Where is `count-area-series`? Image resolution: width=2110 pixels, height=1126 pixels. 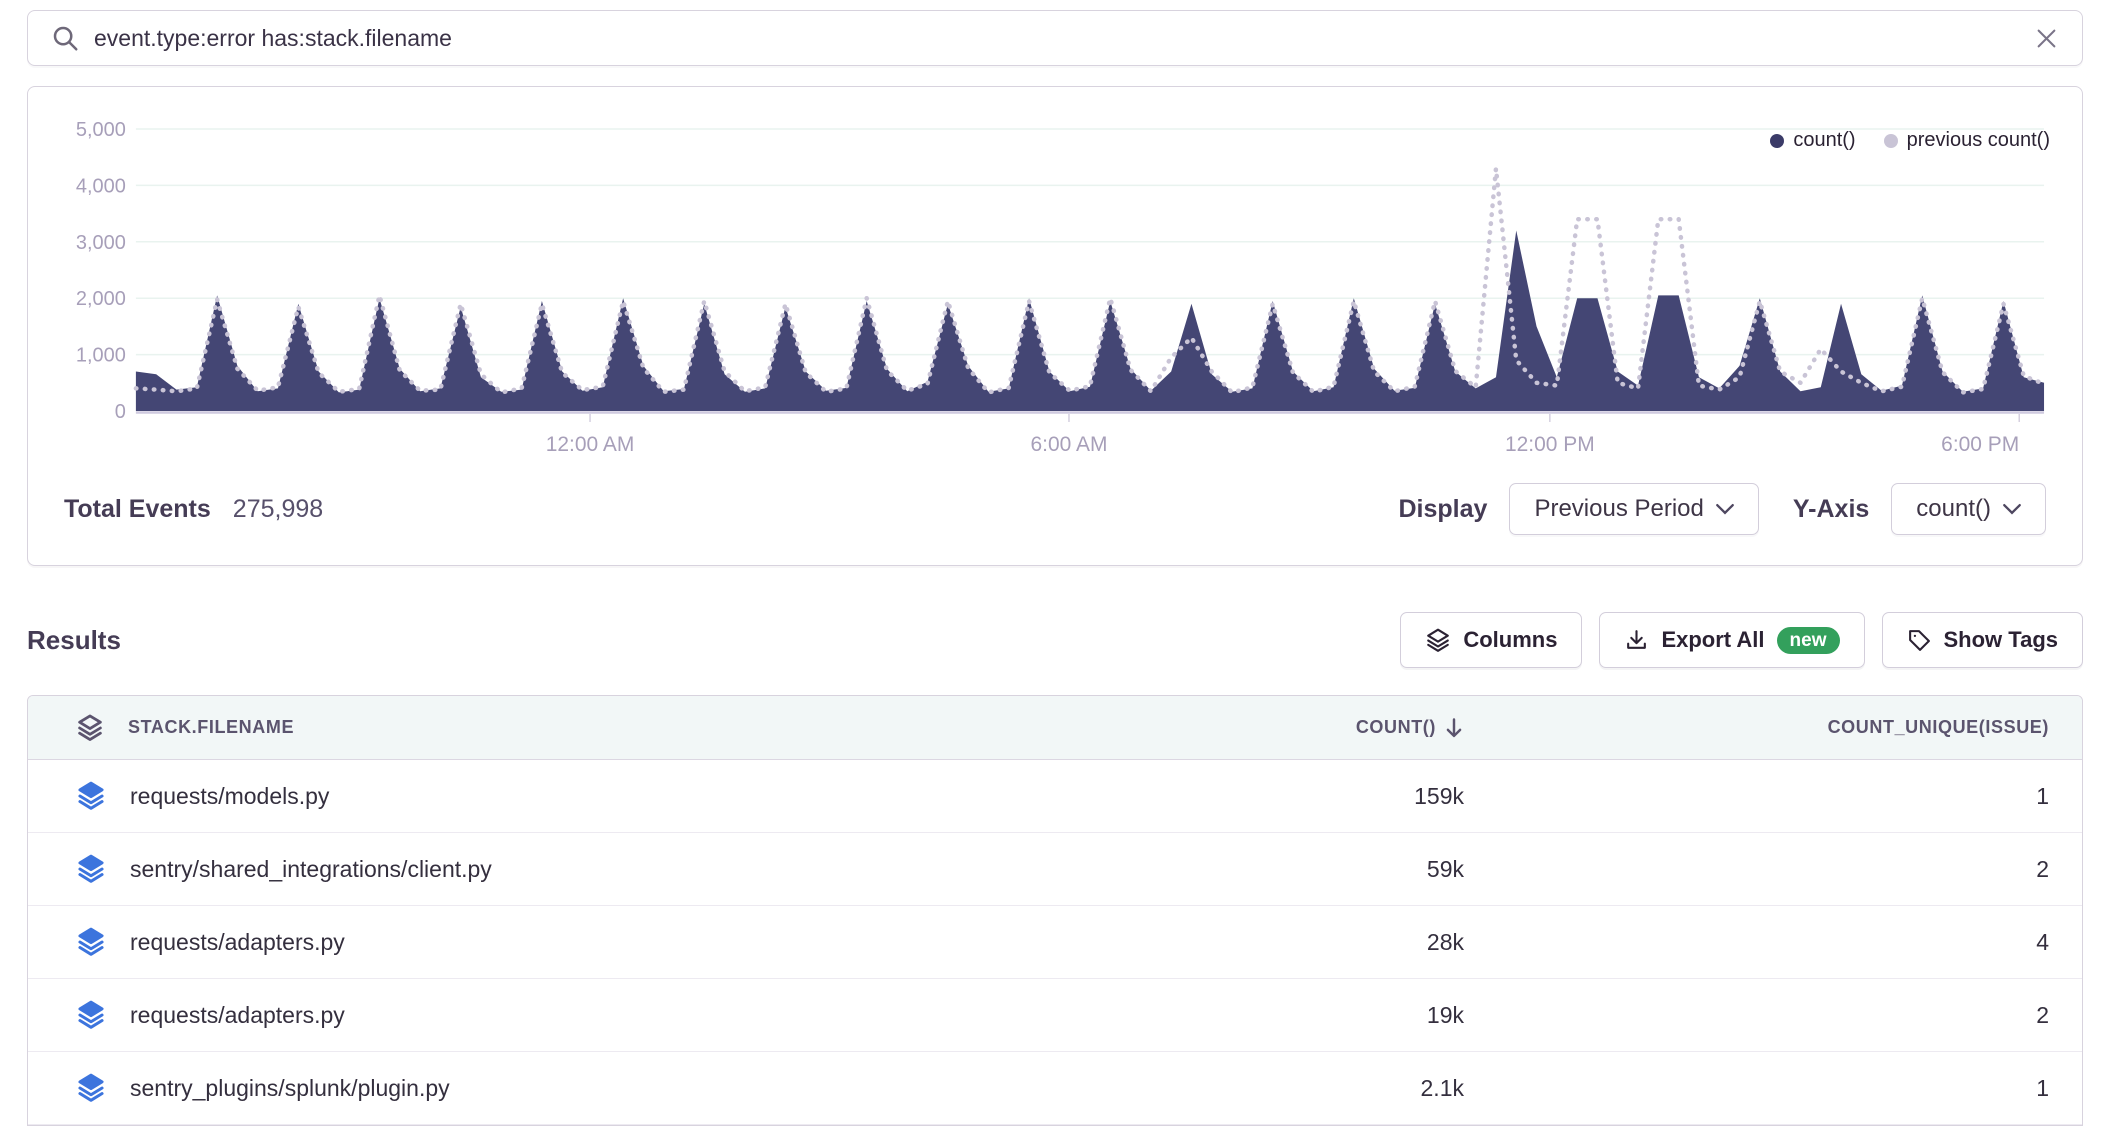 count-area-series is located at coordinates (1090, 320).